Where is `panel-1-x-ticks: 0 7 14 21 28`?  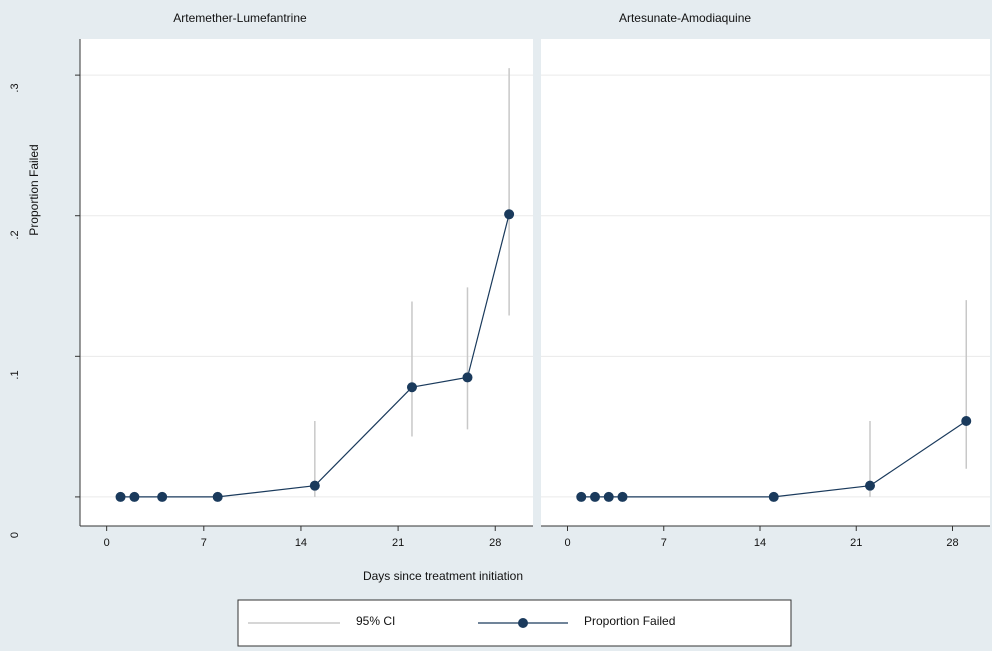 panel-1-x-ticks: 0 7 14 21 28 is located at coordinates (302, 537).